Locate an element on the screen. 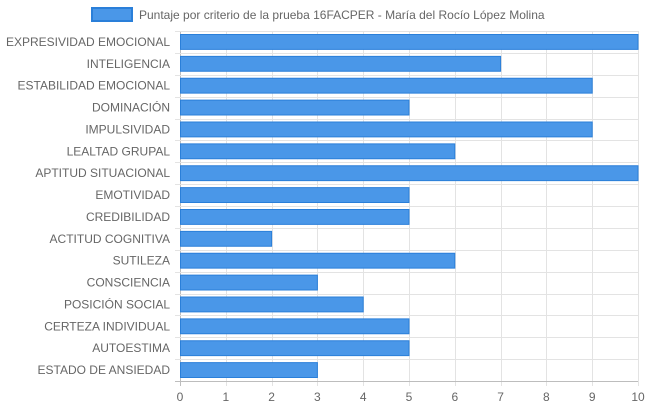  category-label: ESTABILIDAD EMOCIONAL is located at coordinates (94, 86).